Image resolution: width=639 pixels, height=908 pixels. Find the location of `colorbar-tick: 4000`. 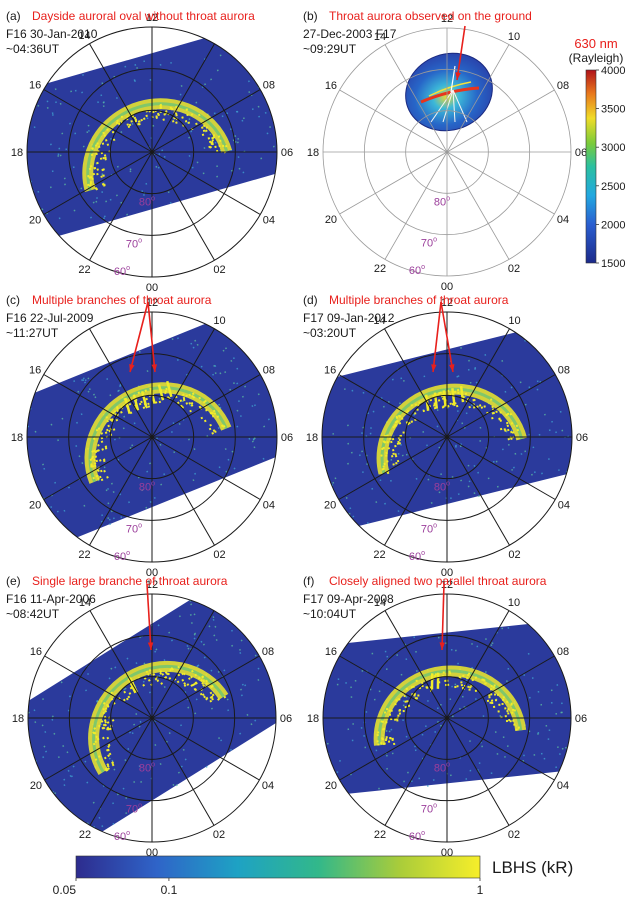

colorbar-tick: 4000 is located at coordinates (613, 71).